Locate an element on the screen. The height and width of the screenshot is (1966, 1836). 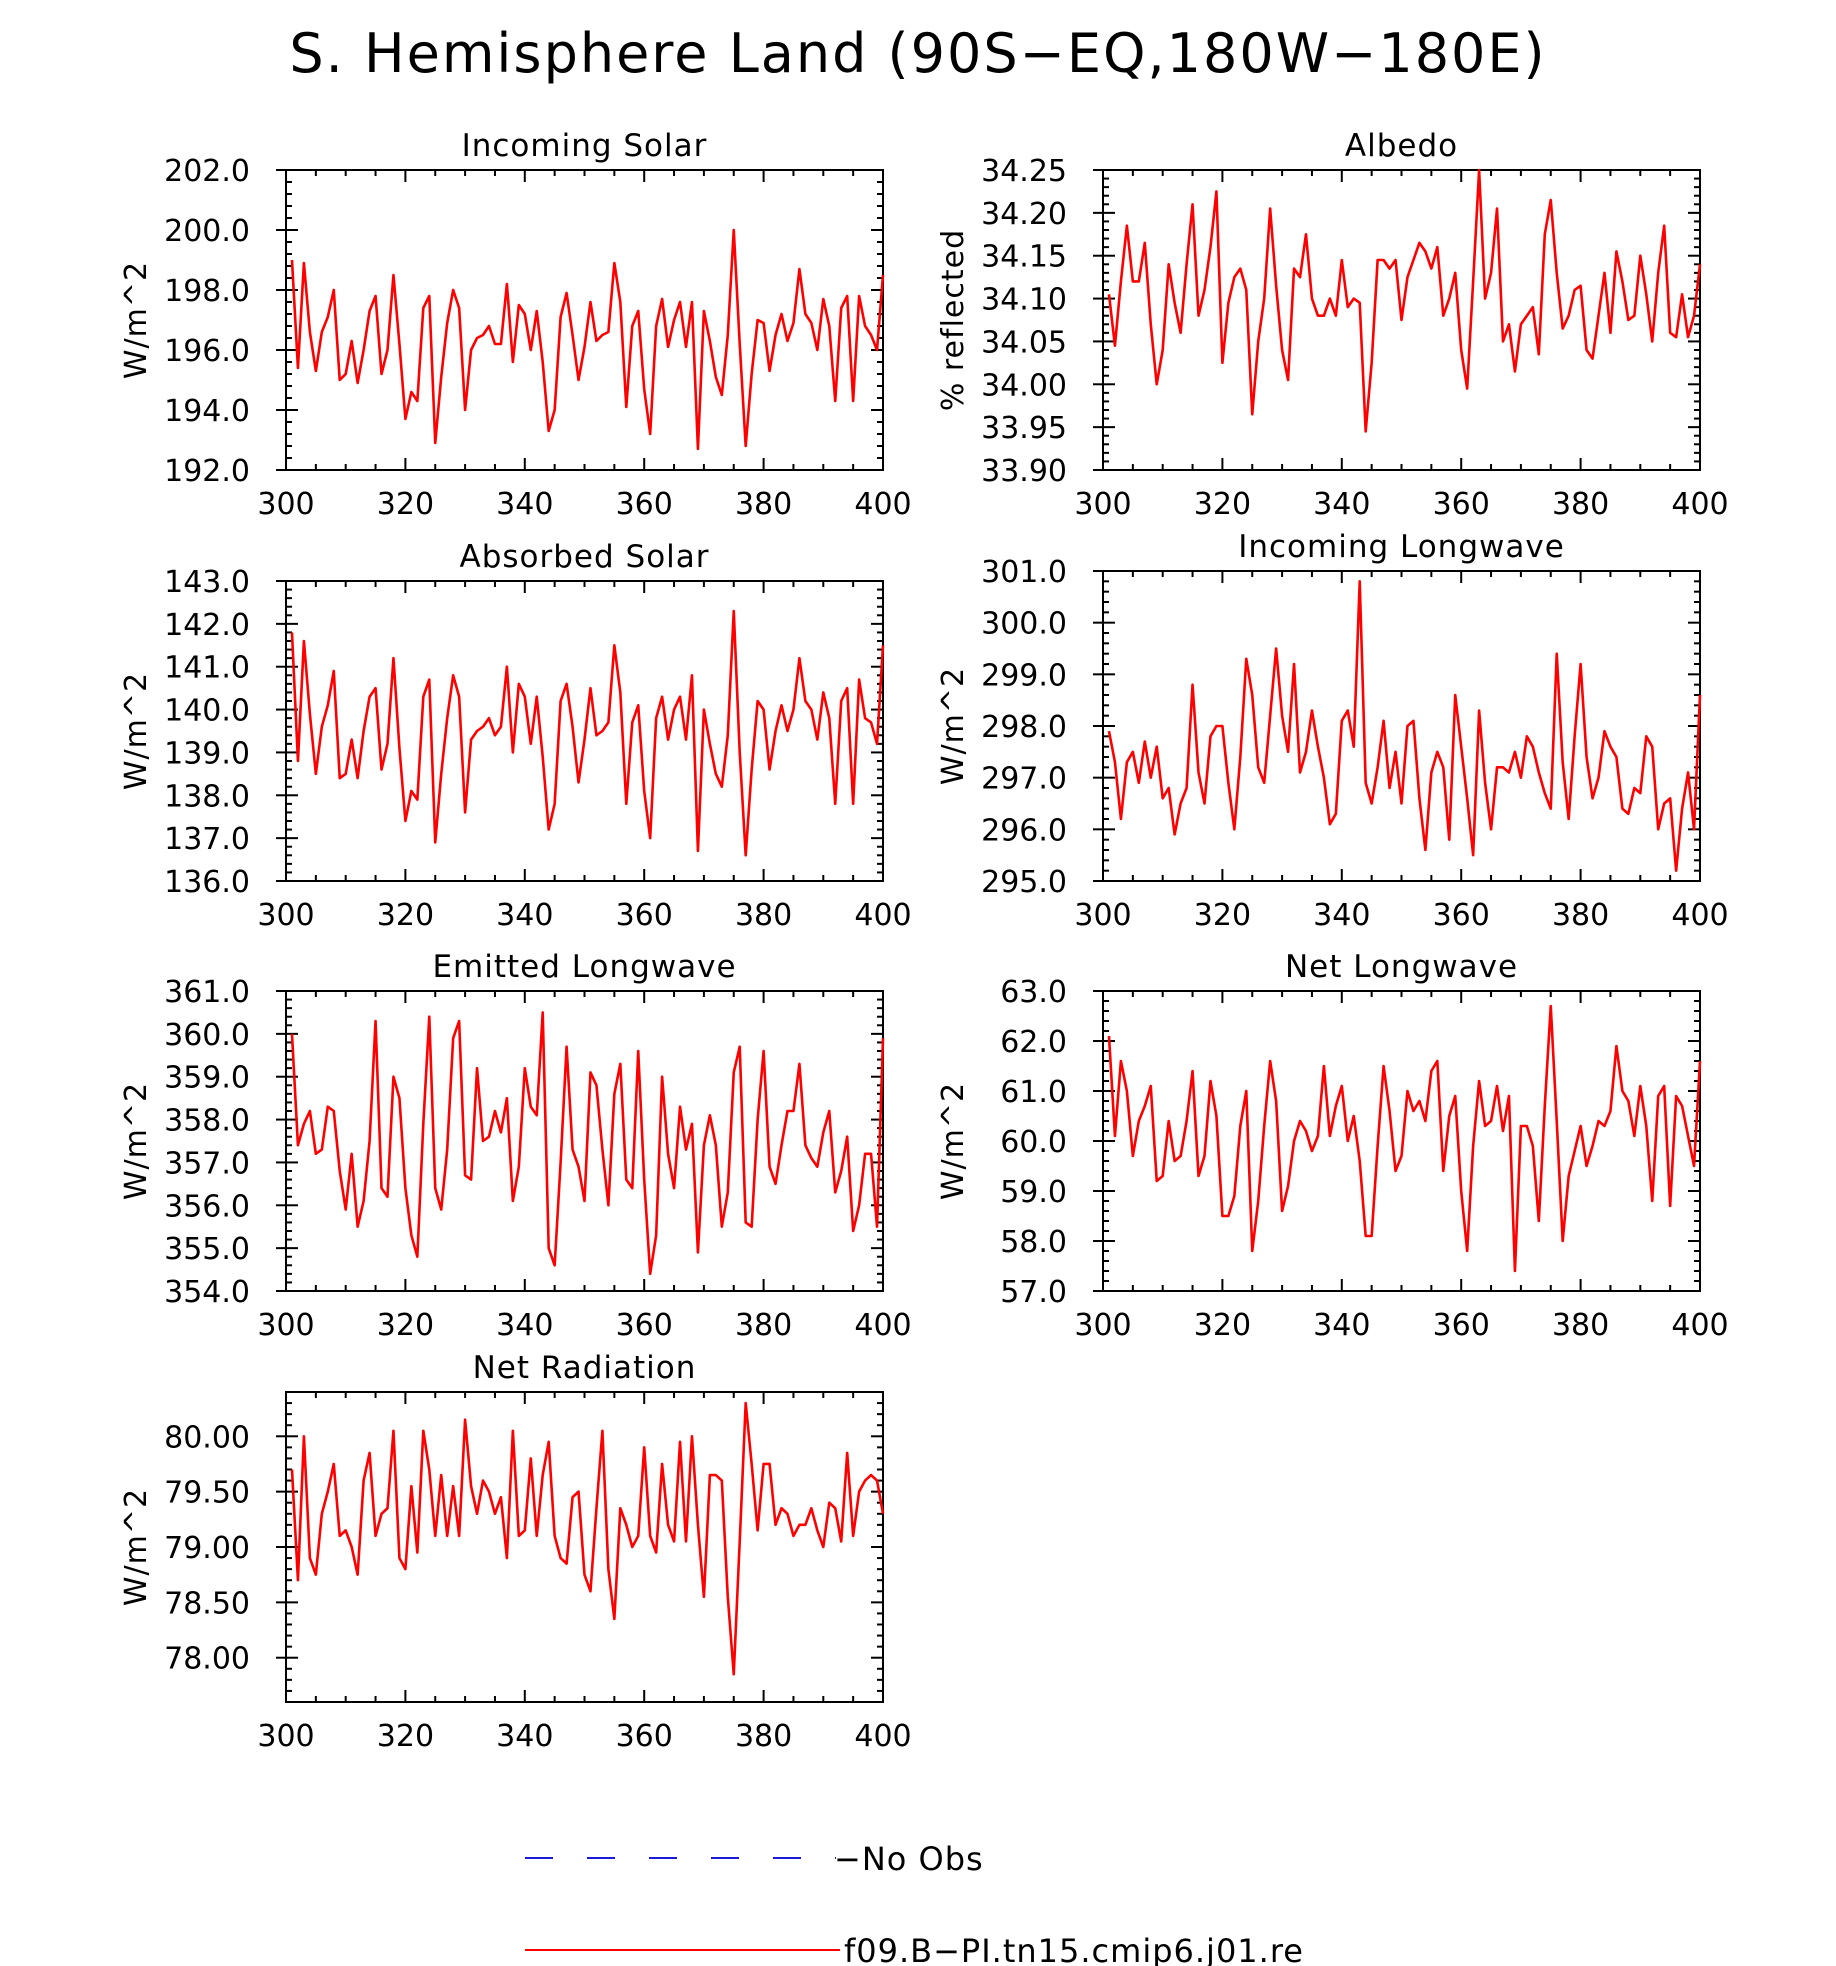
legend-label-model: f09.B−PI.tn15.cmip6.j01.re is located at coordinates (1074, 1949).